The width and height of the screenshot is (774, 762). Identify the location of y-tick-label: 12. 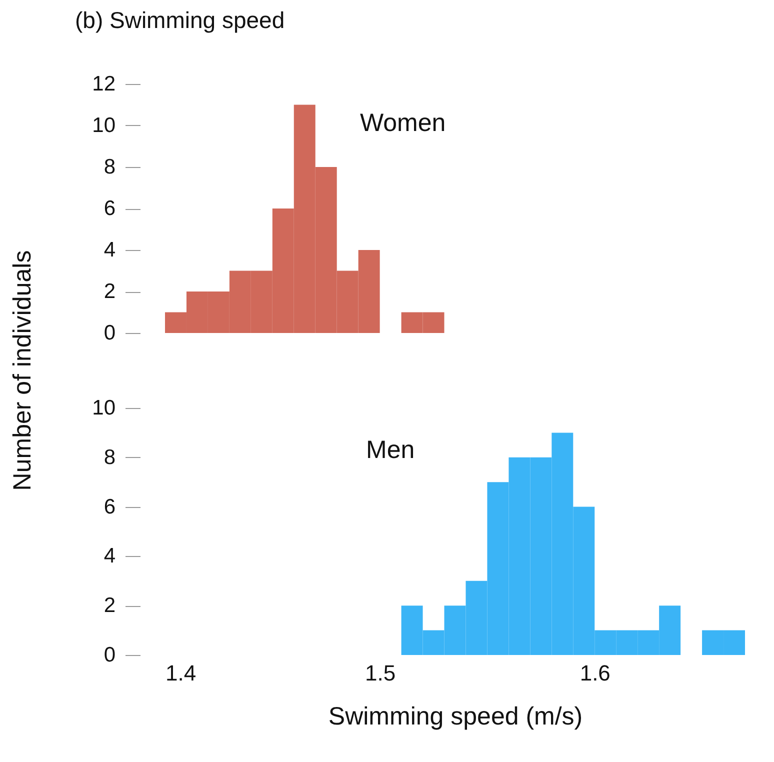
(104, 84).